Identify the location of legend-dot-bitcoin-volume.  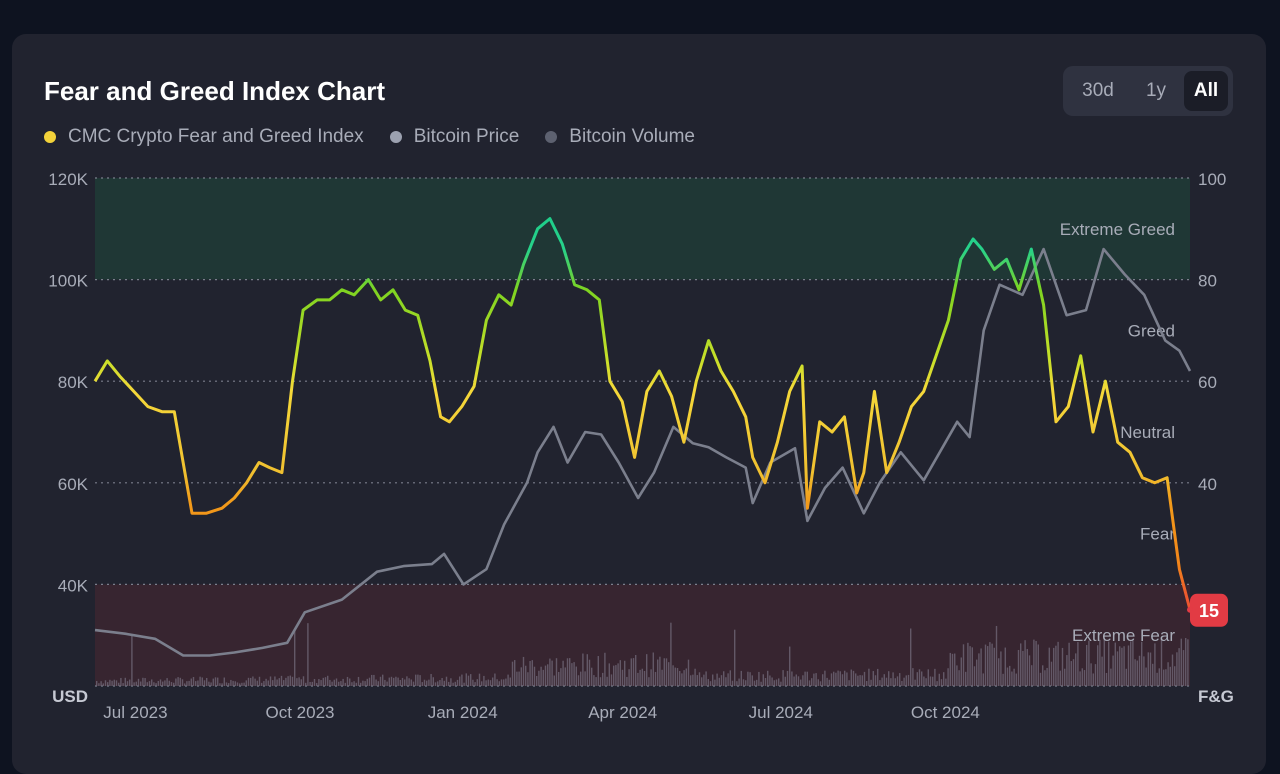
(551, 137).